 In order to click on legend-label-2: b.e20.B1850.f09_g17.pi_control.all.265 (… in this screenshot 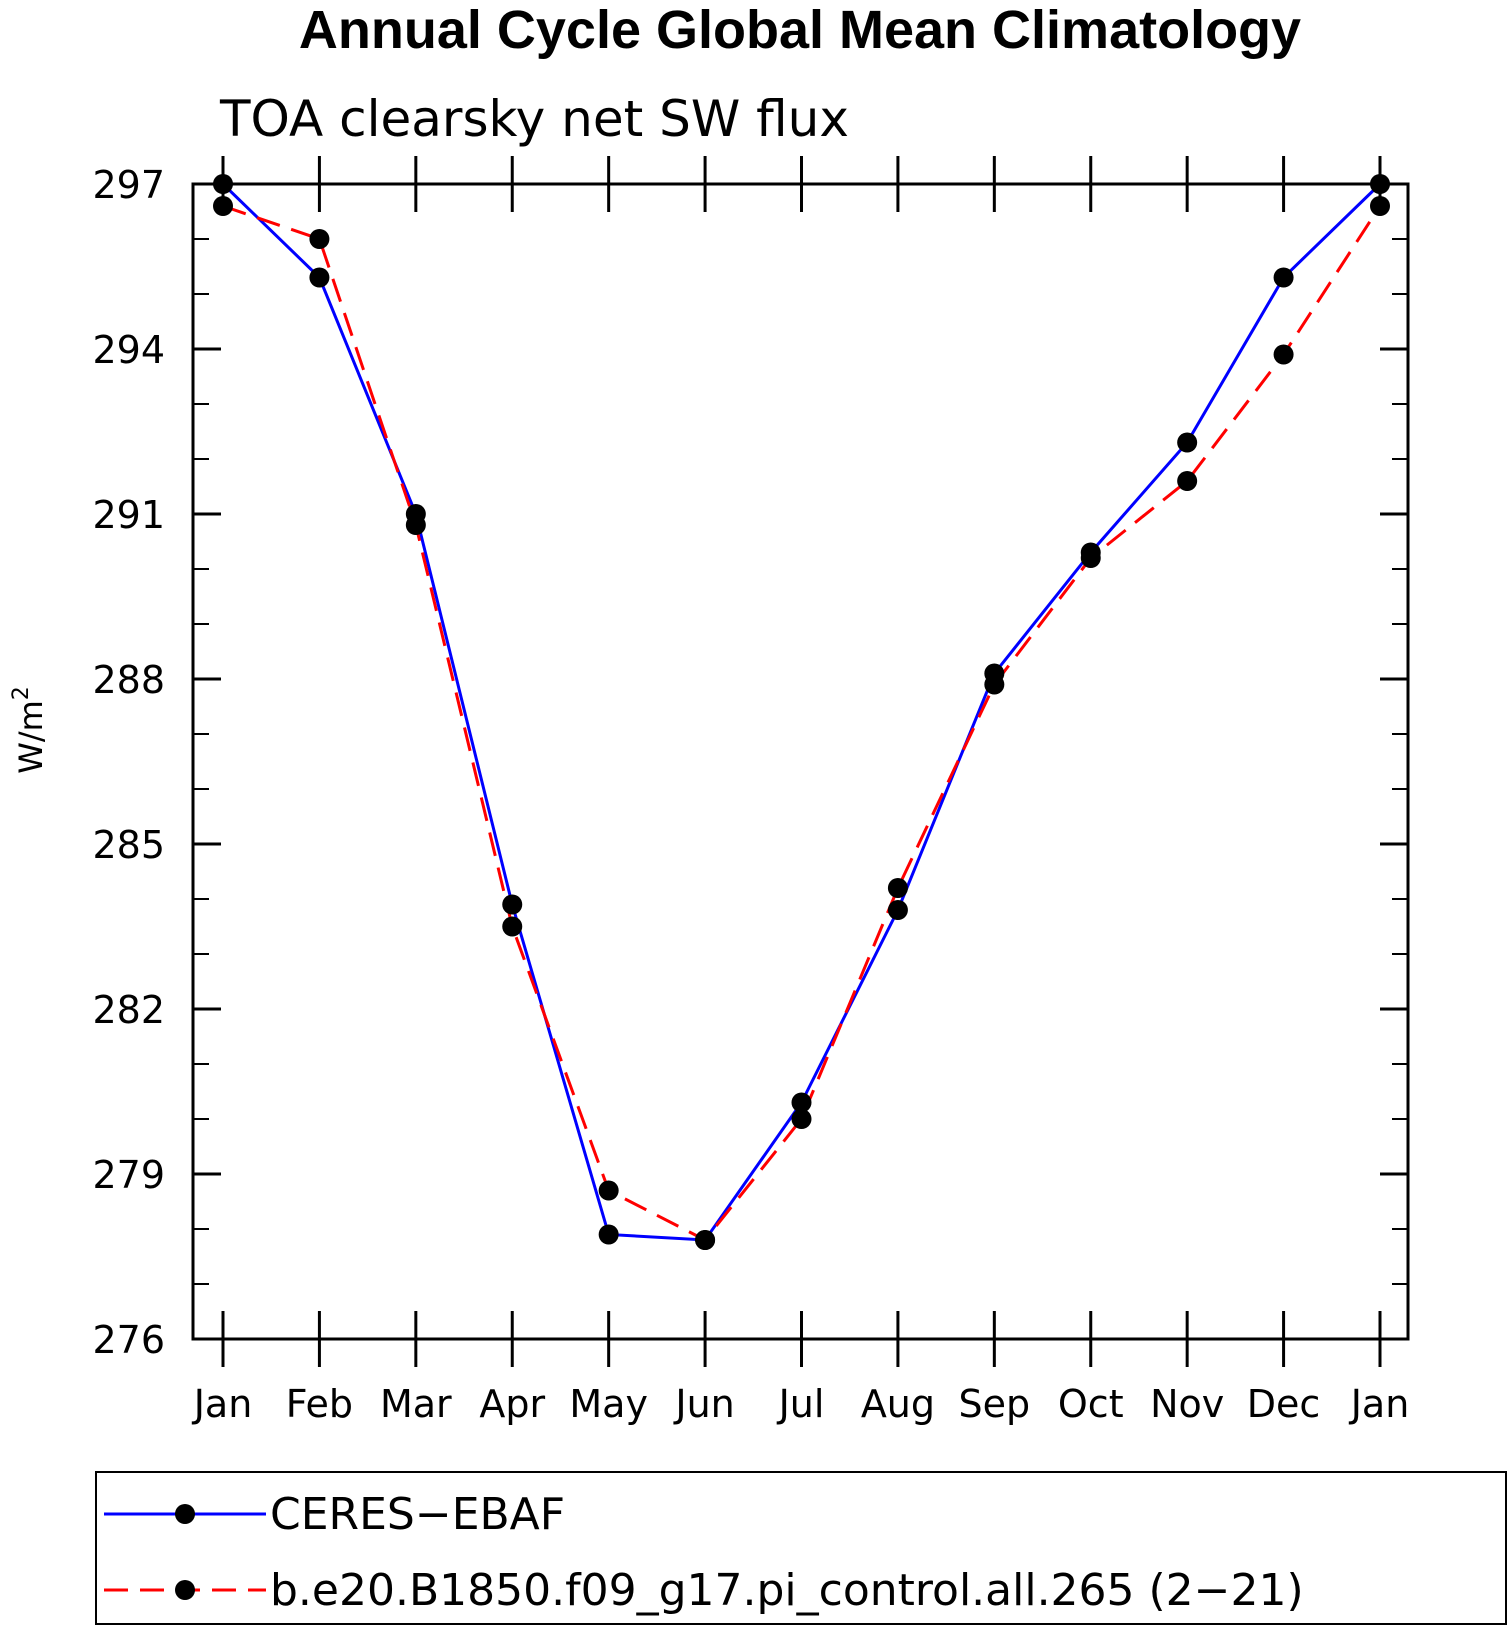, I will do `click(787, 1590)`.